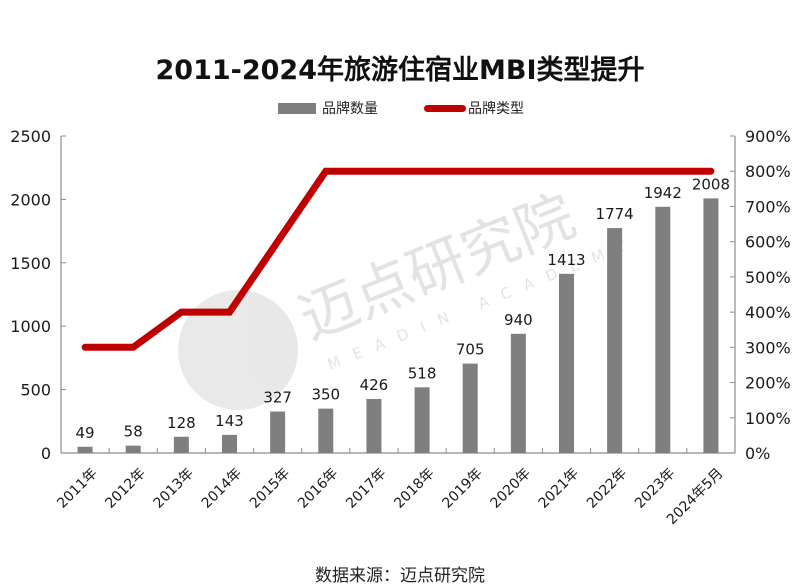 This screenshot has width=800, height=586. Describe the element at coordinates (30, 136) in the screenshot. I see `left-axis-tick-label: 2500` at that location.